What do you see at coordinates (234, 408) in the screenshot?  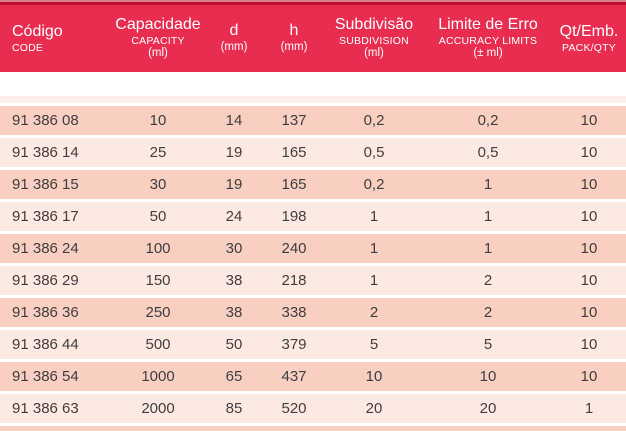 I see `cell-d: 85` at bounding box center [234, 408].